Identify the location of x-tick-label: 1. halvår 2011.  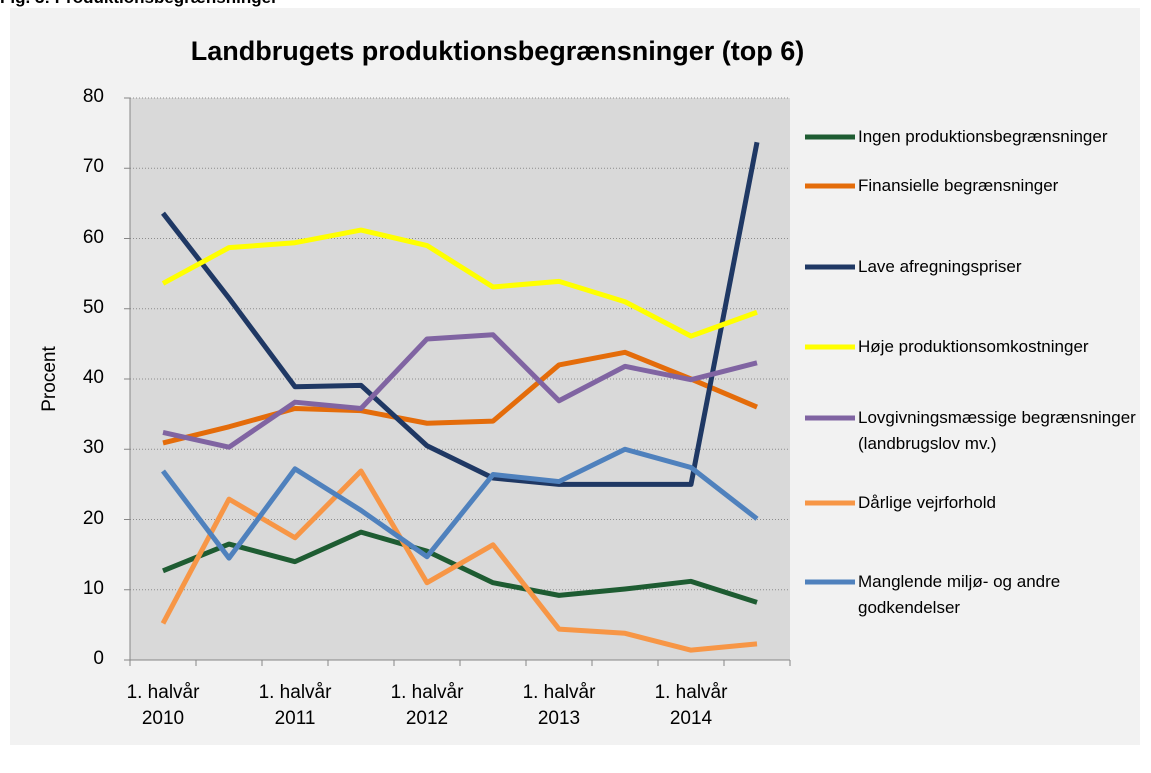
(295, 705).